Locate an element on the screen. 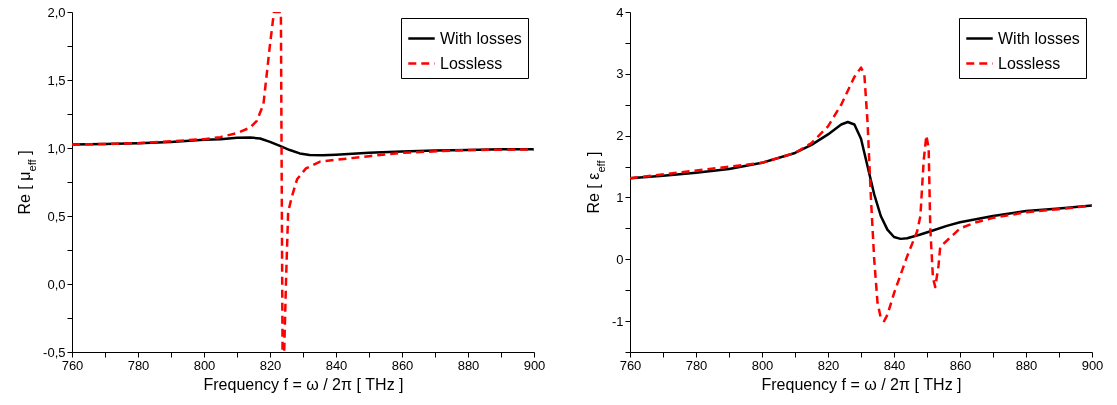  y-tick-label: 2 is located at coordinates (620, 136).